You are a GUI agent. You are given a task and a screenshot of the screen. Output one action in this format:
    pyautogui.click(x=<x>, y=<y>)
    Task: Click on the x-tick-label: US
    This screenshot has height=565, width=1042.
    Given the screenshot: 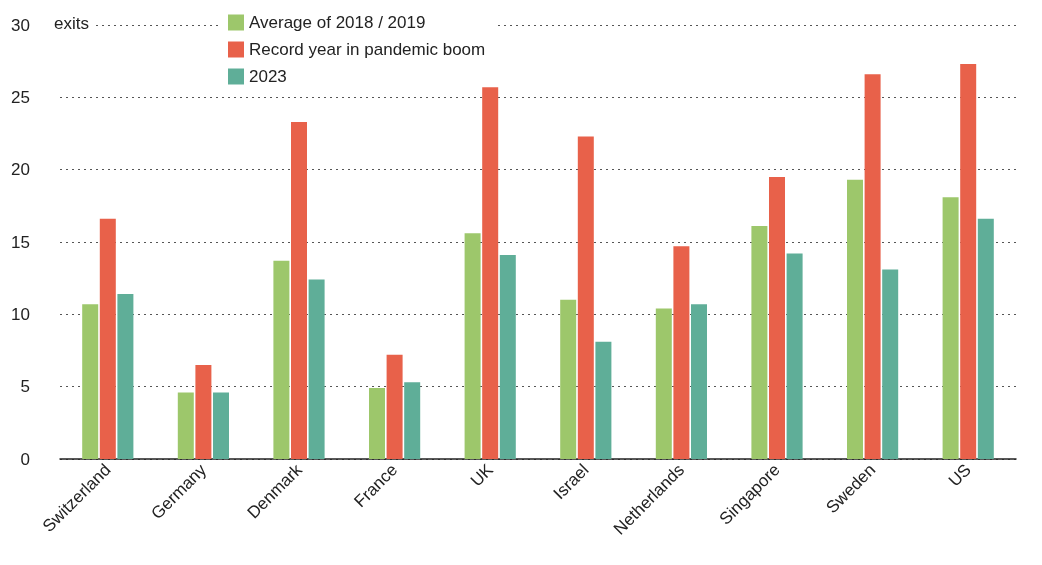 What is the action you would take?
    pyautogui.click(x=959, y=475)
    